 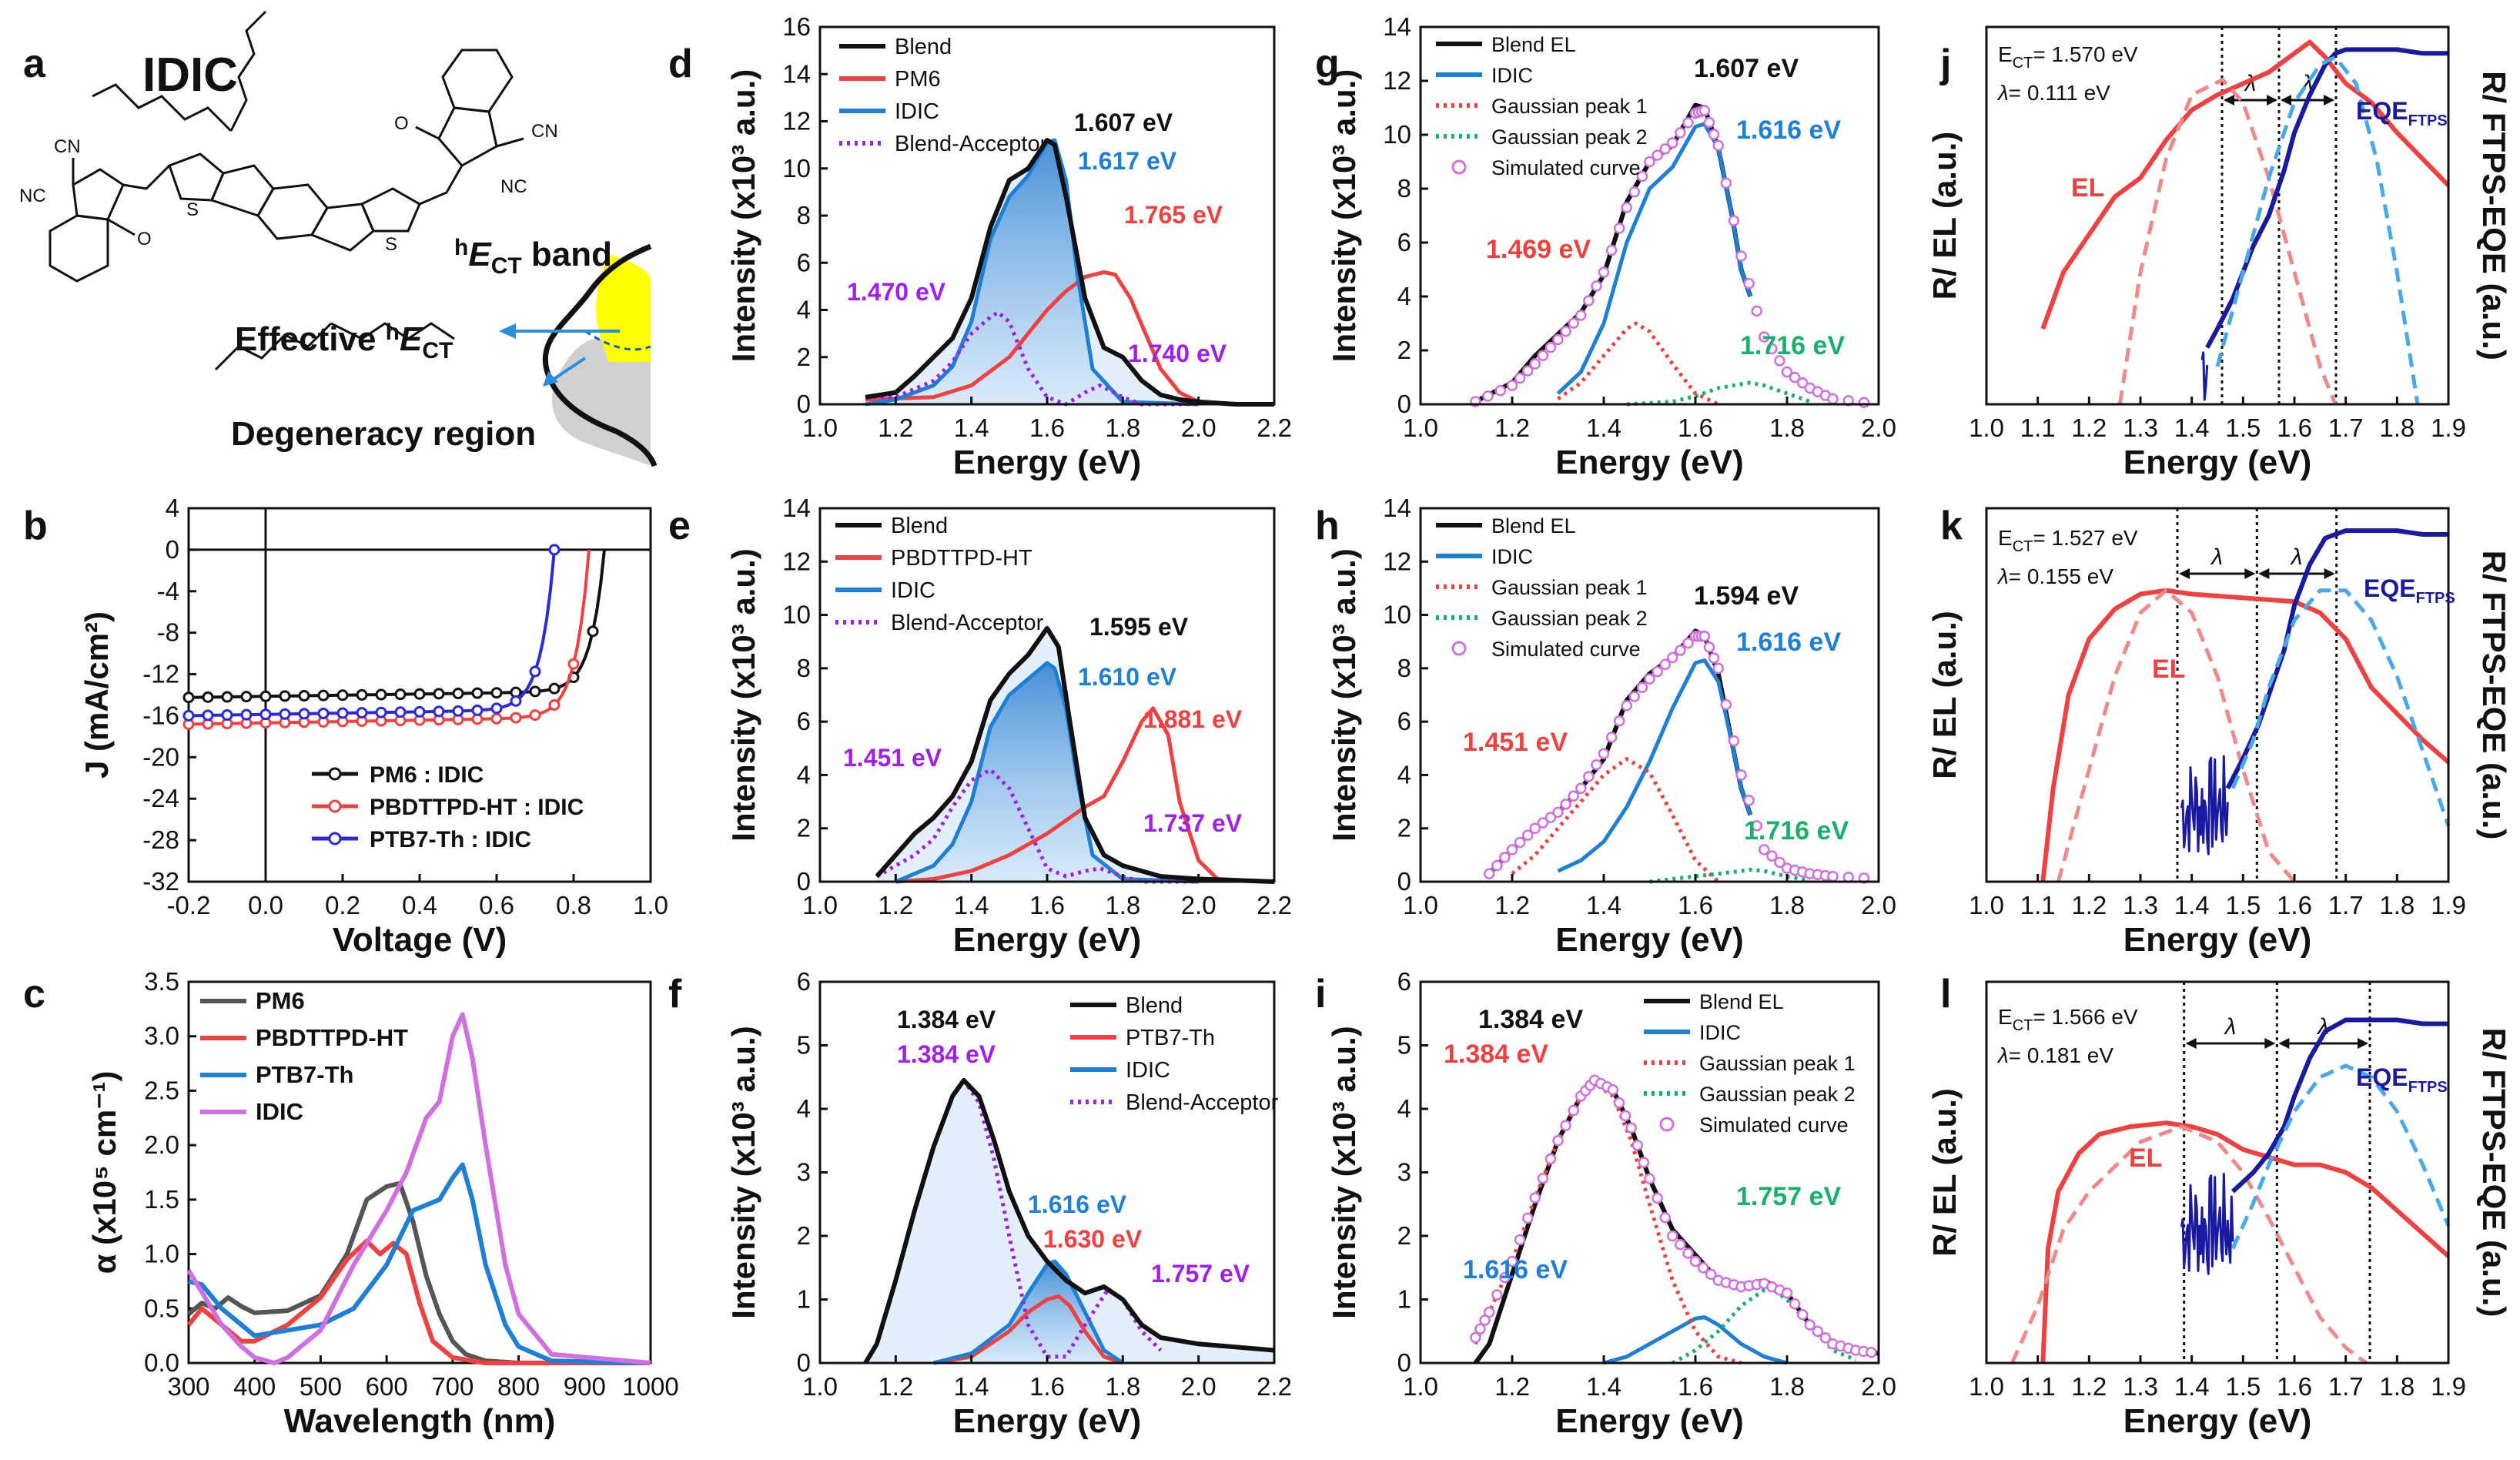 I want to click on x-tick-label: 1.7, so click(x=2346, y=905).